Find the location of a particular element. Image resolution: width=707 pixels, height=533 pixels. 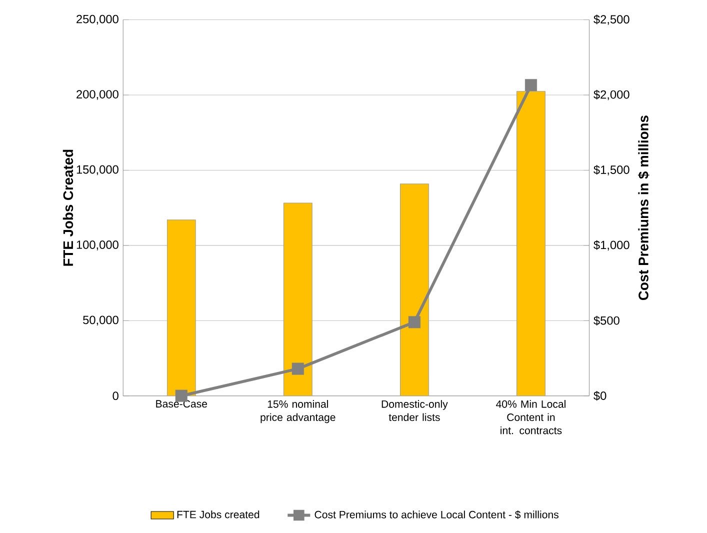

legend-label: Cost Premiums to achieve Local Content - $ millions is located at coordinates (436, 514).